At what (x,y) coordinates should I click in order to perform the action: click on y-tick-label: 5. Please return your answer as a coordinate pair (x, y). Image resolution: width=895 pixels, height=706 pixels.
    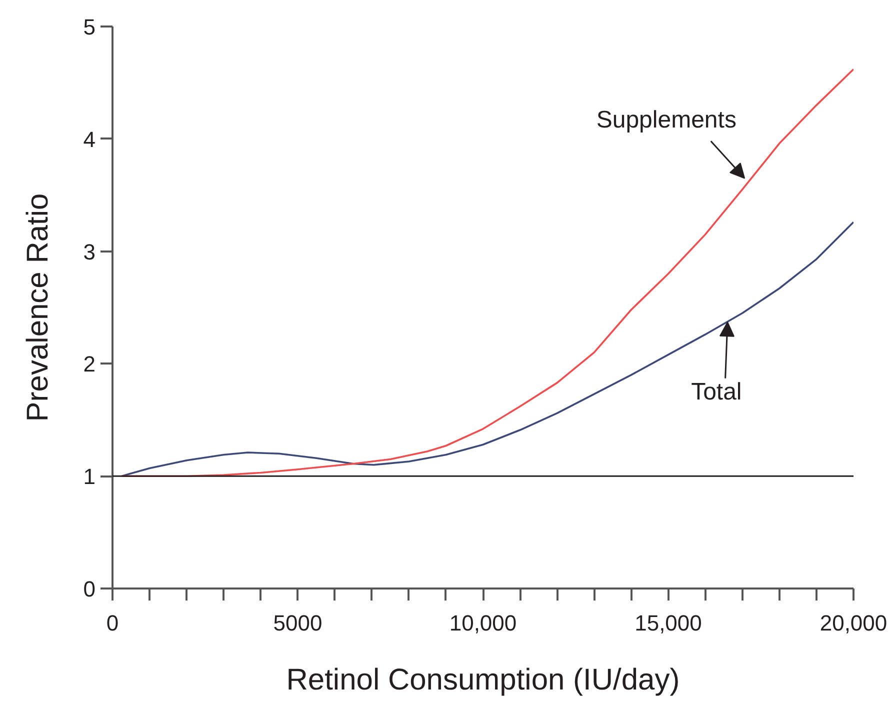
    Looking at the image, I should click on (89, 27).